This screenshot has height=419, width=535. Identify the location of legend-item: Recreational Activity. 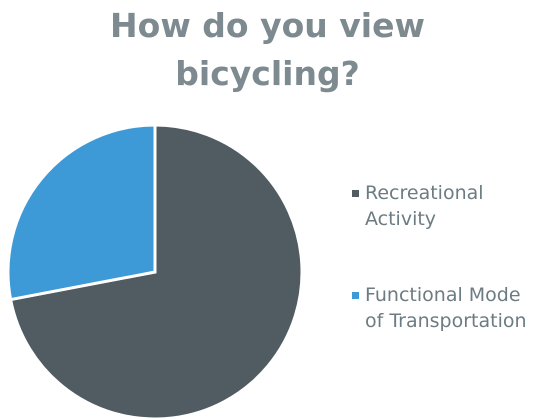
(443, 206).